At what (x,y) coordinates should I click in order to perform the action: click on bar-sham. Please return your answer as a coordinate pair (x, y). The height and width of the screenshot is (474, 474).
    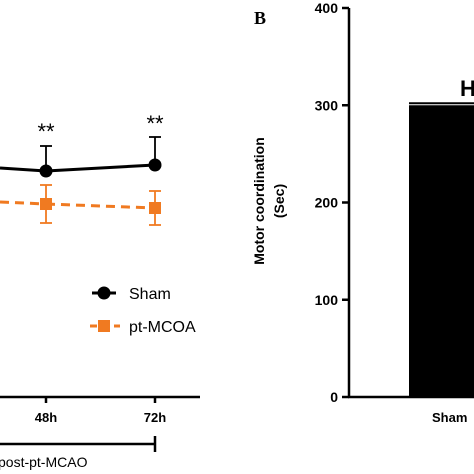
    Looking at the image, I should click on (441, 251).